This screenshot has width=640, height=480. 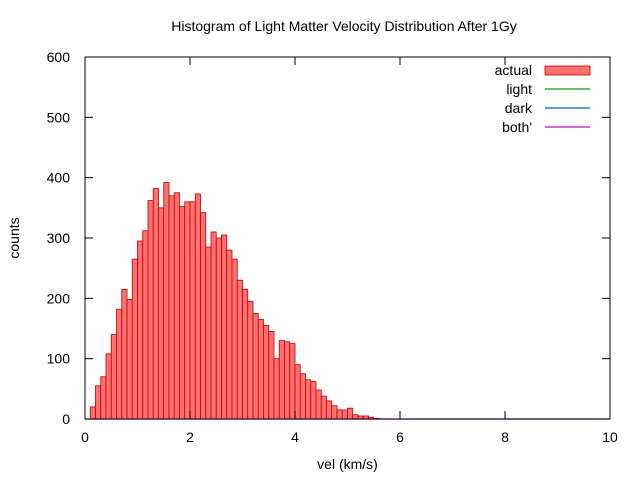 I want to click on legend-label: actual, so click(x=513, y=70).